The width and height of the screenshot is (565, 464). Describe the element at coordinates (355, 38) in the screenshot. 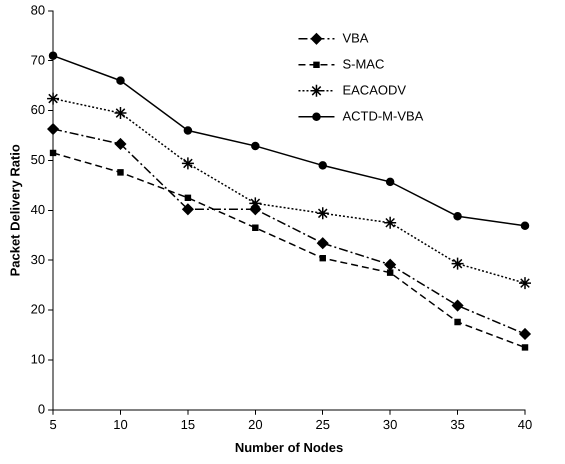

I see `legend-label: VBA` at that location.